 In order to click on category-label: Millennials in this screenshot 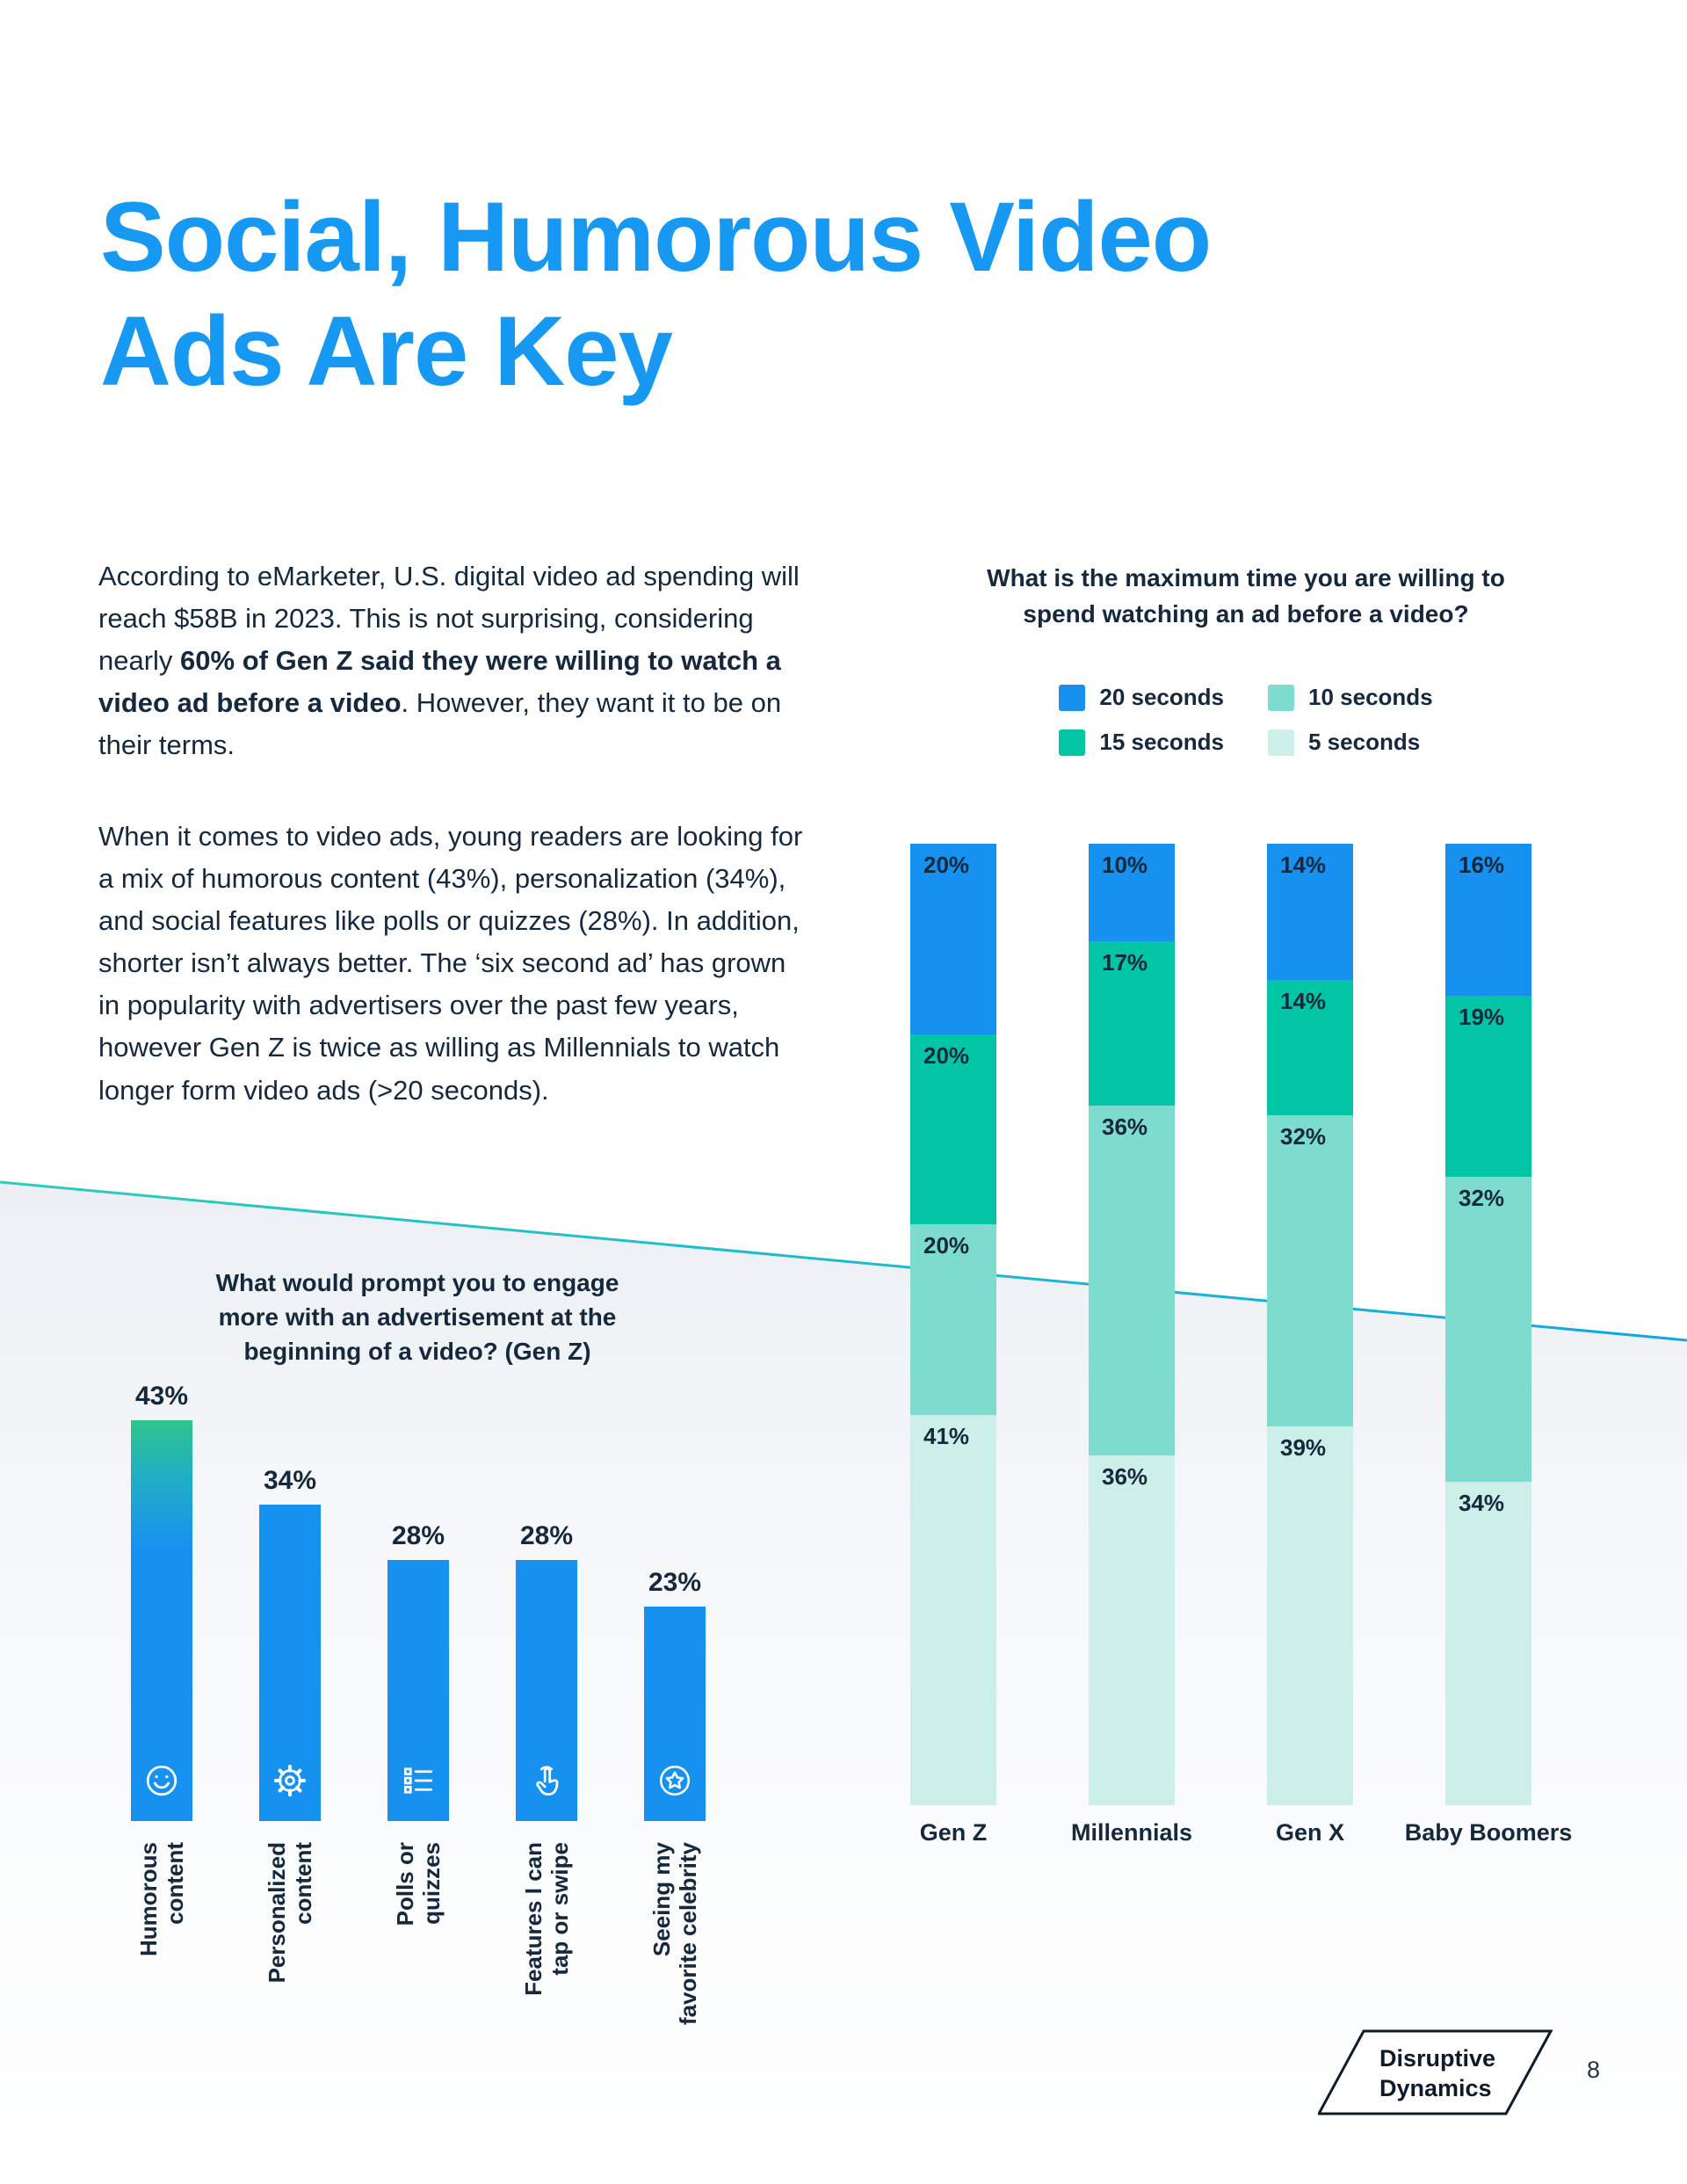, I will do `click(1131, 1833)`.